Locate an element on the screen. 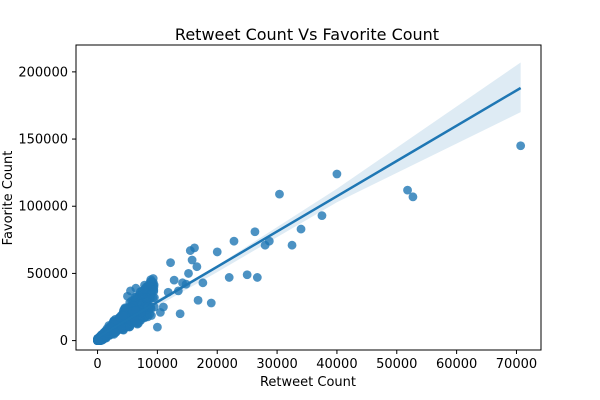 Image resolution: width=600 pixels, height=400 pixels. x-tick-label: 30000 is located at coordinates (276, 364).